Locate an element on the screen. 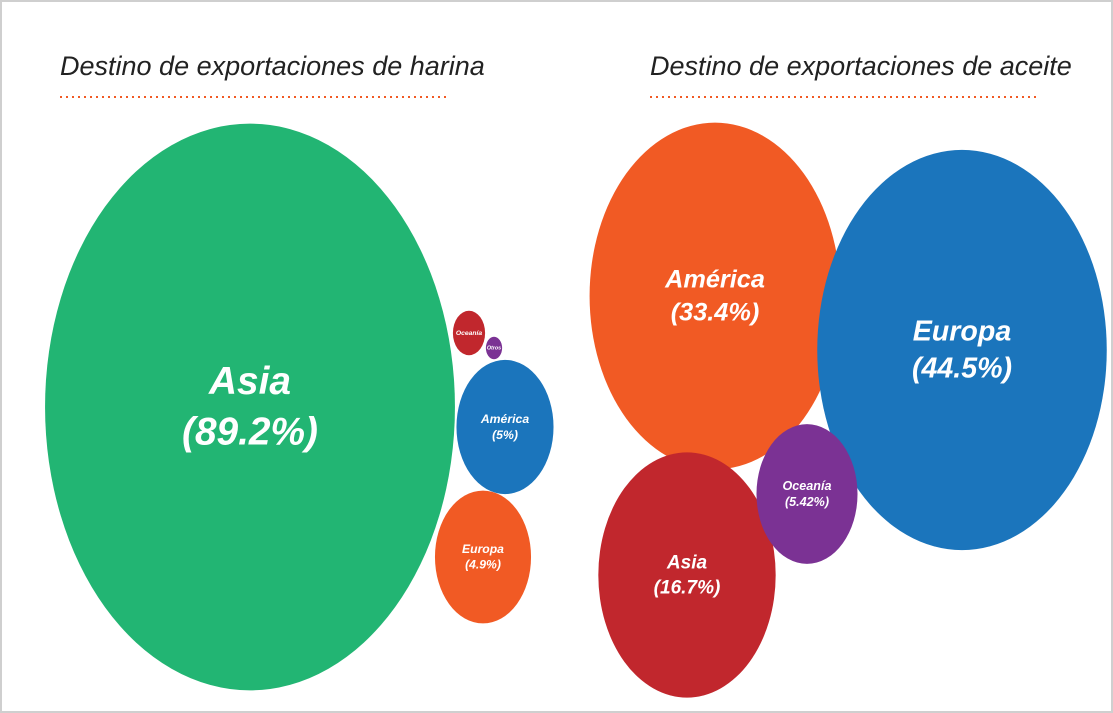  chart-title: Destino de exportaciones de harina is located at coordinates (272, 66).